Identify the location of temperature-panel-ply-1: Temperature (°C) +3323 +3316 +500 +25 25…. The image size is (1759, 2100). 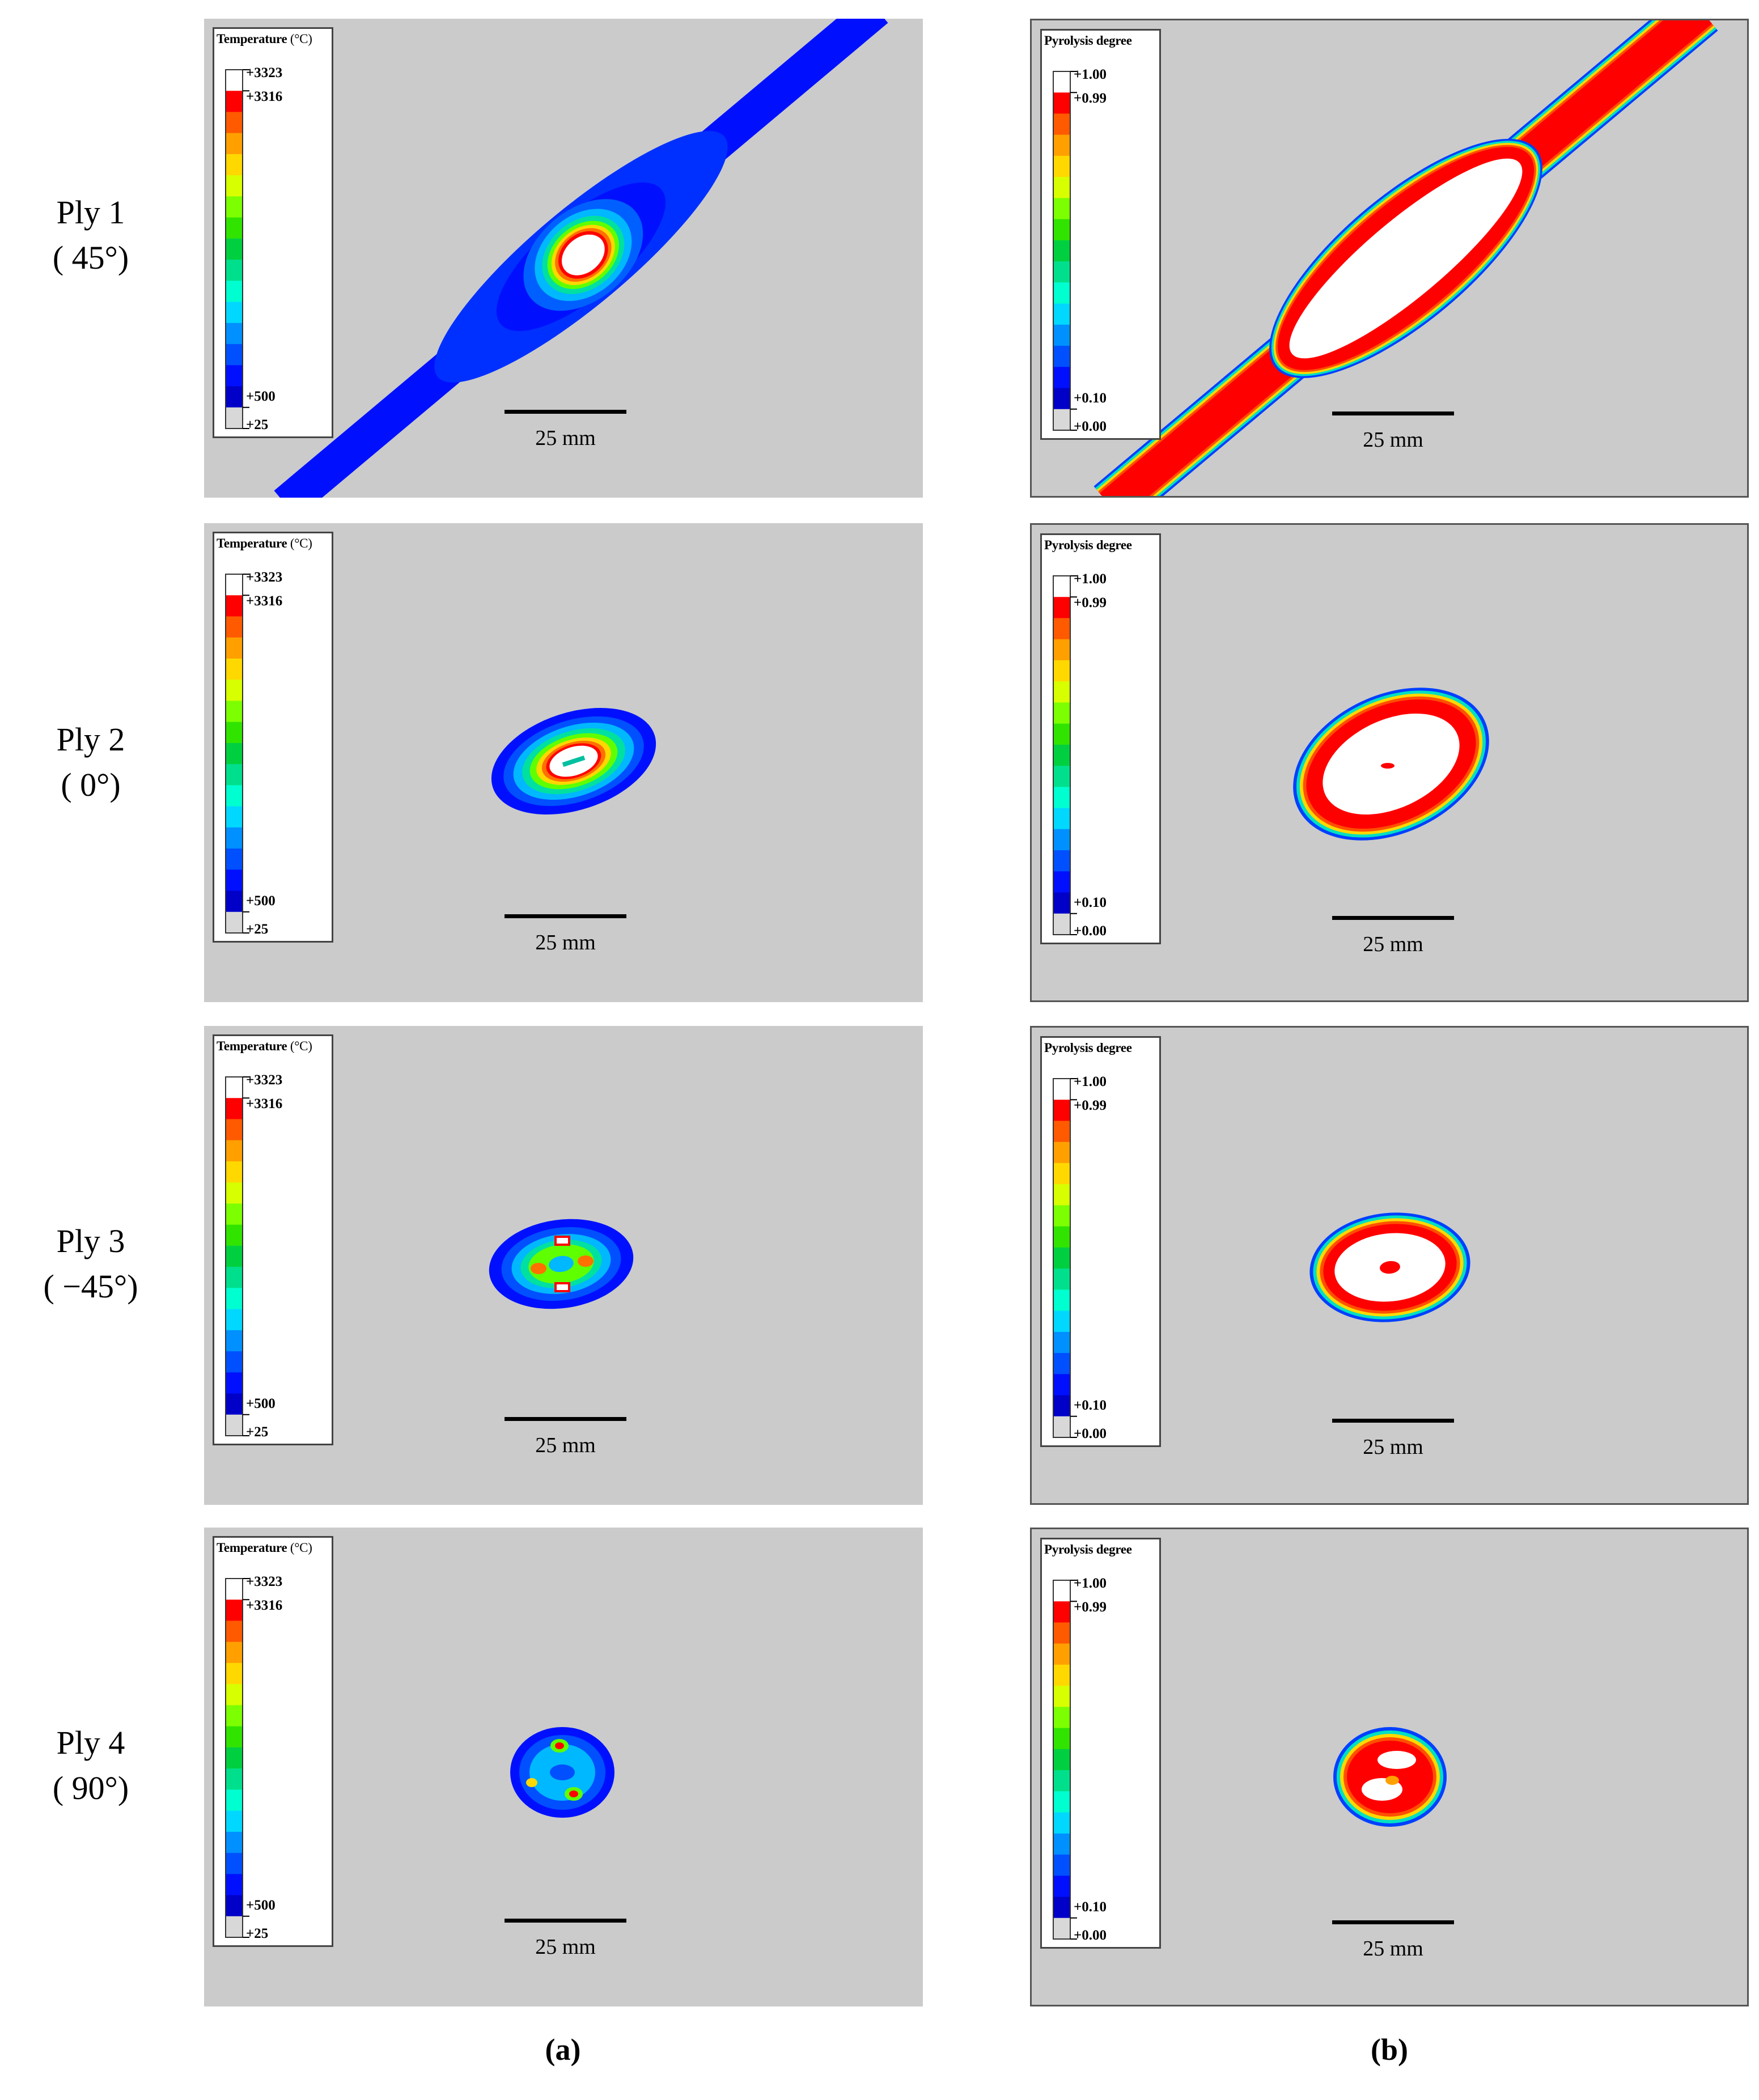
(563, 258).